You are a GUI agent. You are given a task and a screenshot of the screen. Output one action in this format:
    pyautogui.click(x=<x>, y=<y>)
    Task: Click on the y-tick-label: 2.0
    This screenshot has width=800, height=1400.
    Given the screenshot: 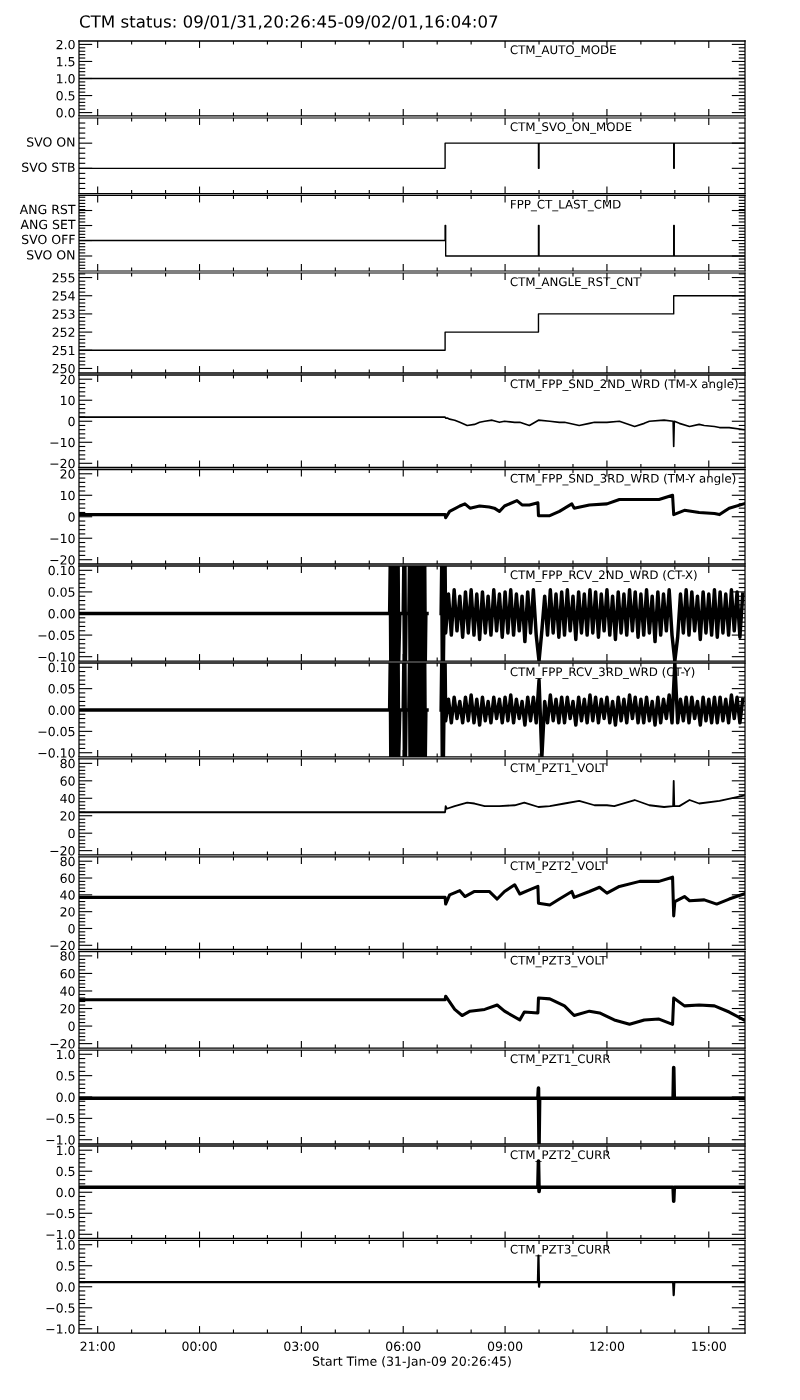 What is the action you would take?
    pyautogui.click(x=65, y=44)
    